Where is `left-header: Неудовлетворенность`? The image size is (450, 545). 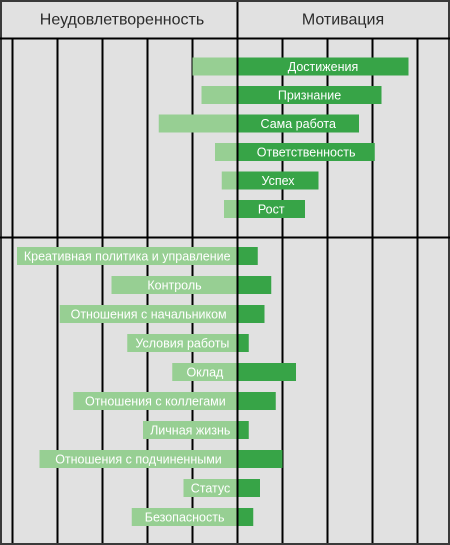
left-header: Неудовлетворенность is located at coordinates (122, 20).